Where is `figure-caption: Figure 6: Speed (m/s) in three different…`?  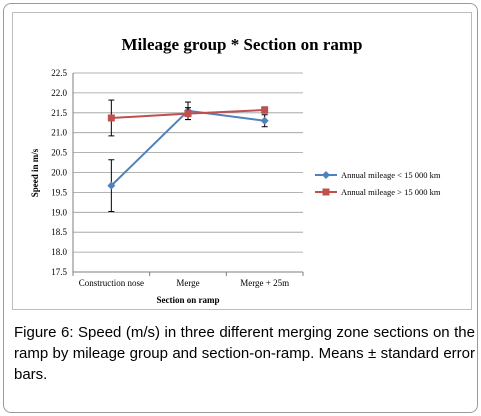
figure-caption: Figure 6: Speed (m/s) in three different… is located at coordinates (244, 353).